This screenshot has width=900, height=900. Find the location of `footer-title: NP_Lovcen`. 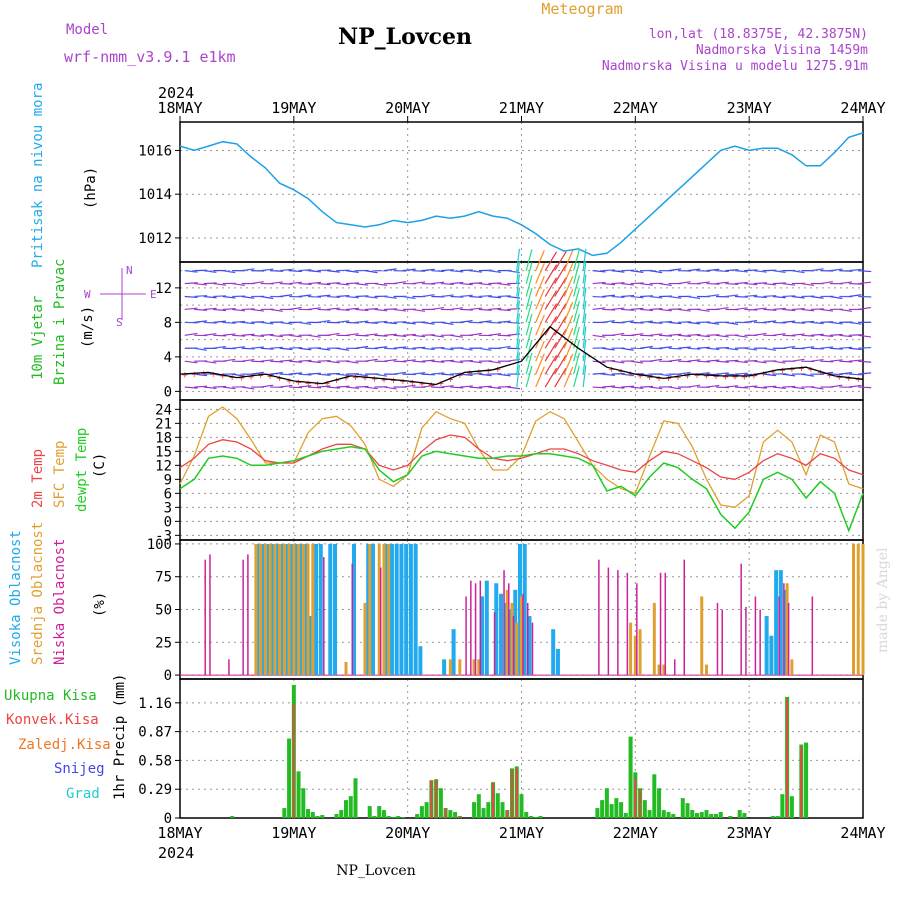

footer-title: NP_Lovcen is located at coordinates (375, 871).